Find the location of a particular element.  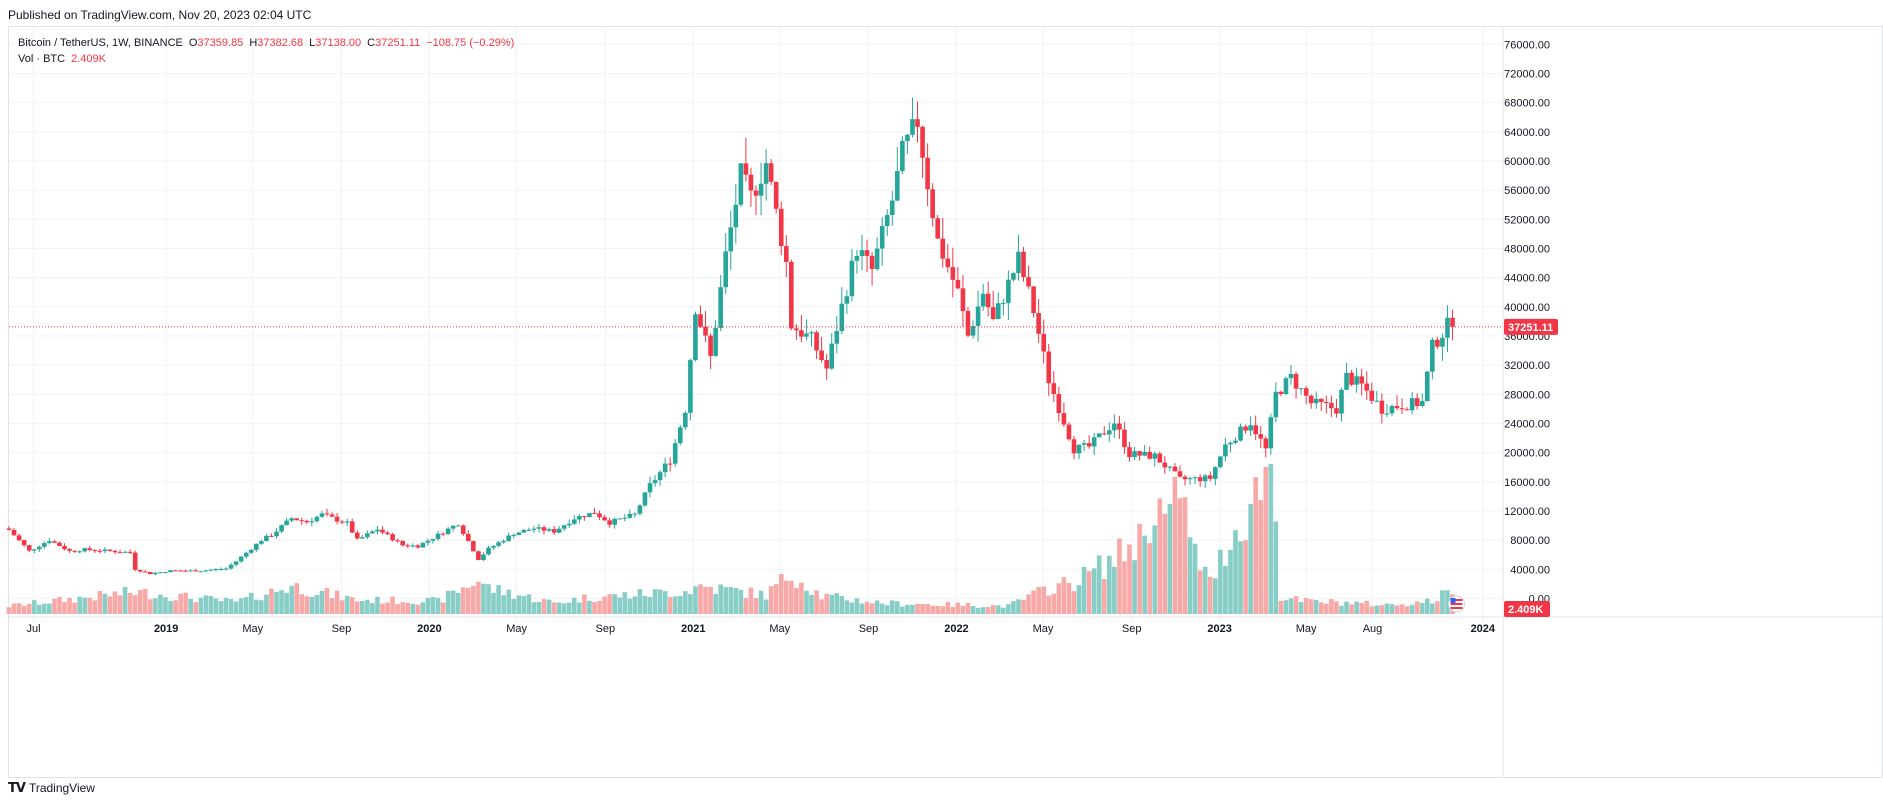

y-tick-label: 4000.00 is located at coordinates (1530, 570).